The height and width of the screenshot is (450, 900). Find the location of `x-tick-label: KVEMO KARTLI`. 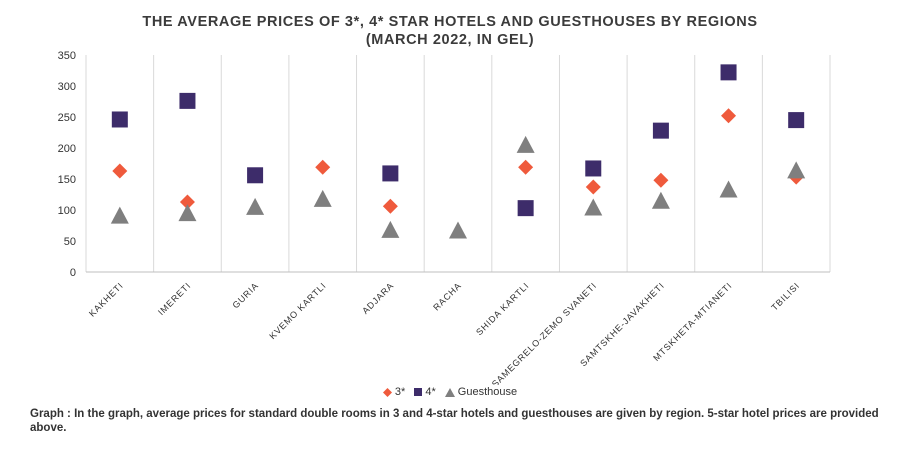

x-tick-label: KVEMO KARTLI is located at coordinates (297, 310).